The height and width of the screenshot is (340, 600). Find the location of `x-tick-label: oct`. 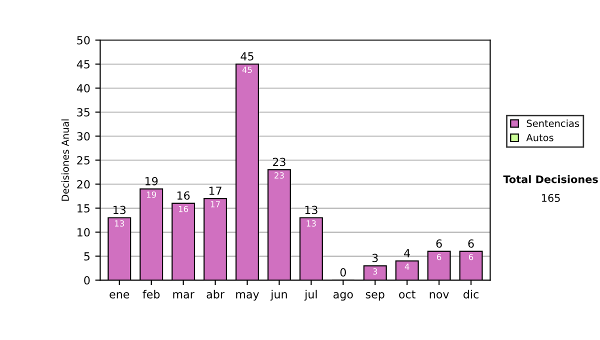

x-tick-label: oct is located at coordinates (407, 294).